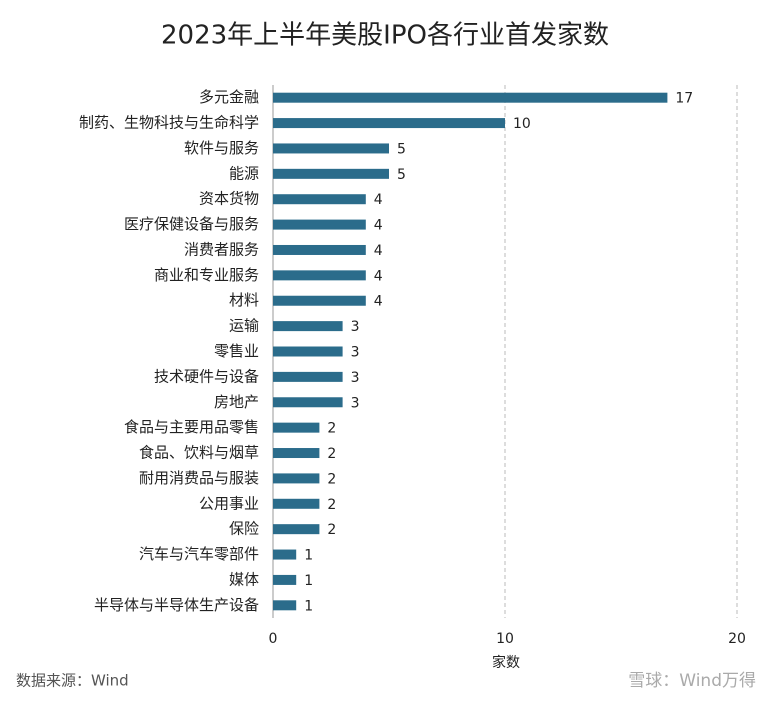  What do you see at coordinates (229, 97) in the screenshot?
I see `y-tick-label: 多元金融` at bounding box center [229, 97].